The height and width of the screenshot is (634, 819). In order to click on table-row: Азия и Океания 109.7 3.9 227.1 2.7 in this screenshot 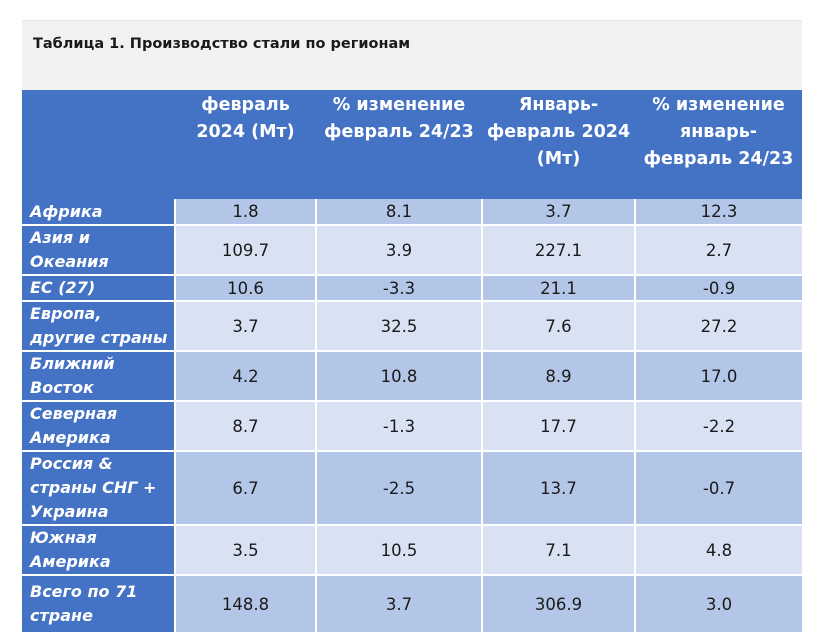, I will do `click(412, 250)`.